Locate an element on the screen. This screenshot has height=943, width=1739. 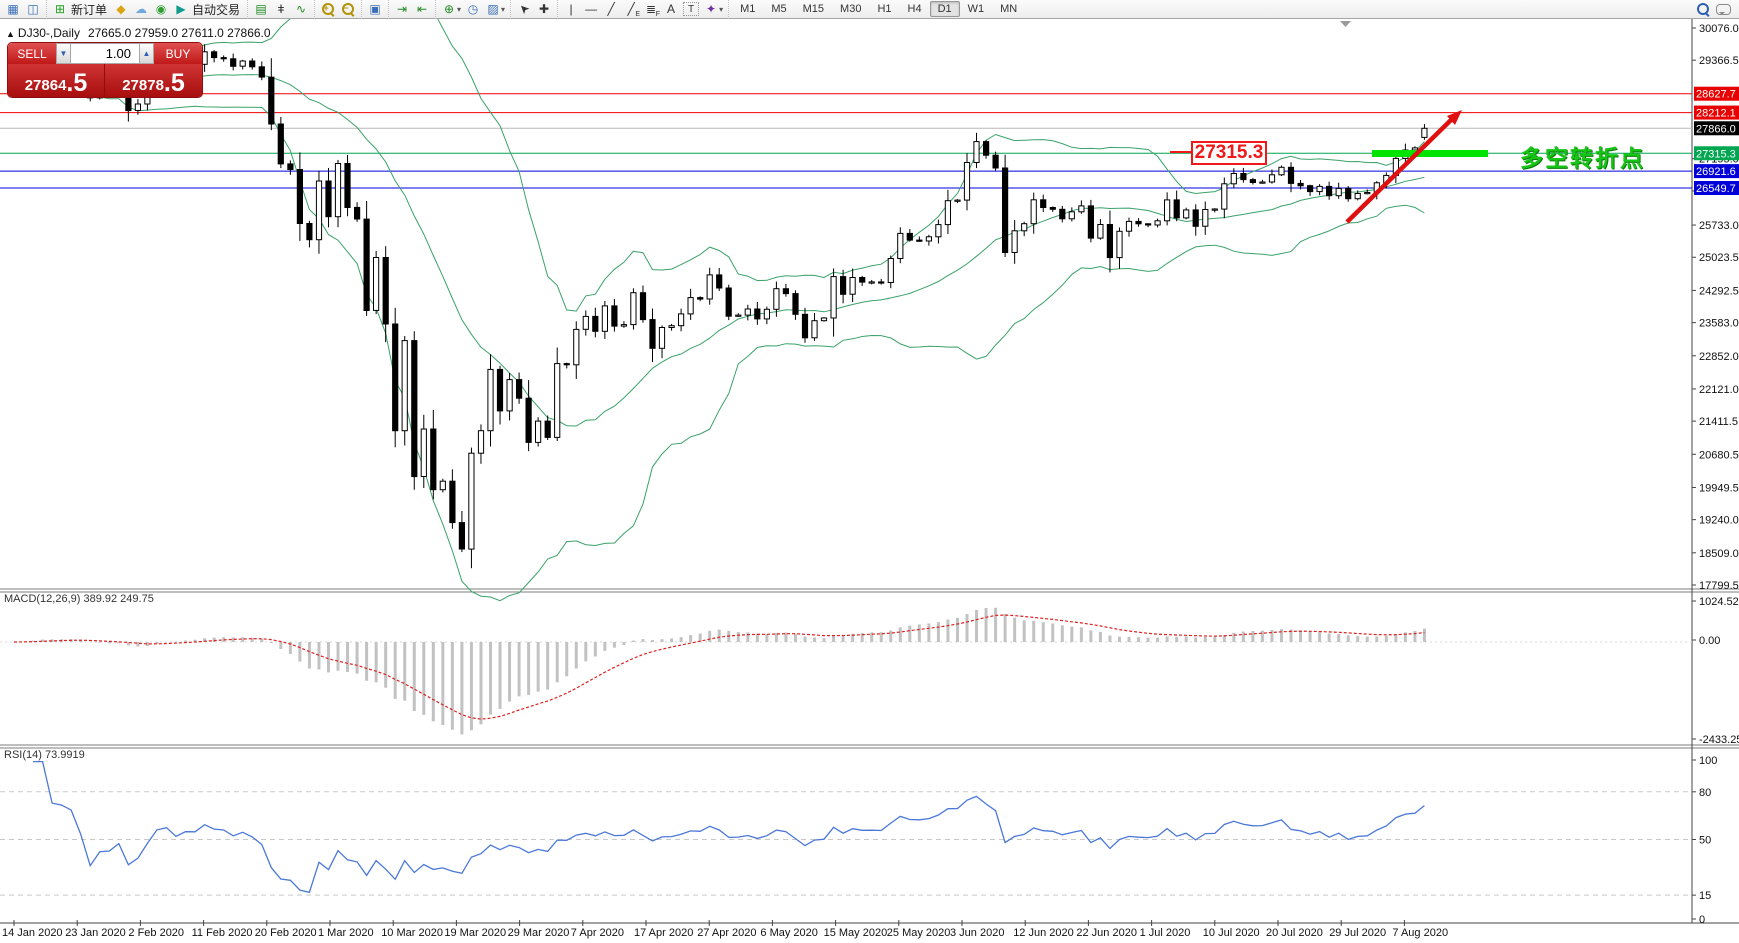
timeframe-m15: M15 is located at coordinates (813, 9).